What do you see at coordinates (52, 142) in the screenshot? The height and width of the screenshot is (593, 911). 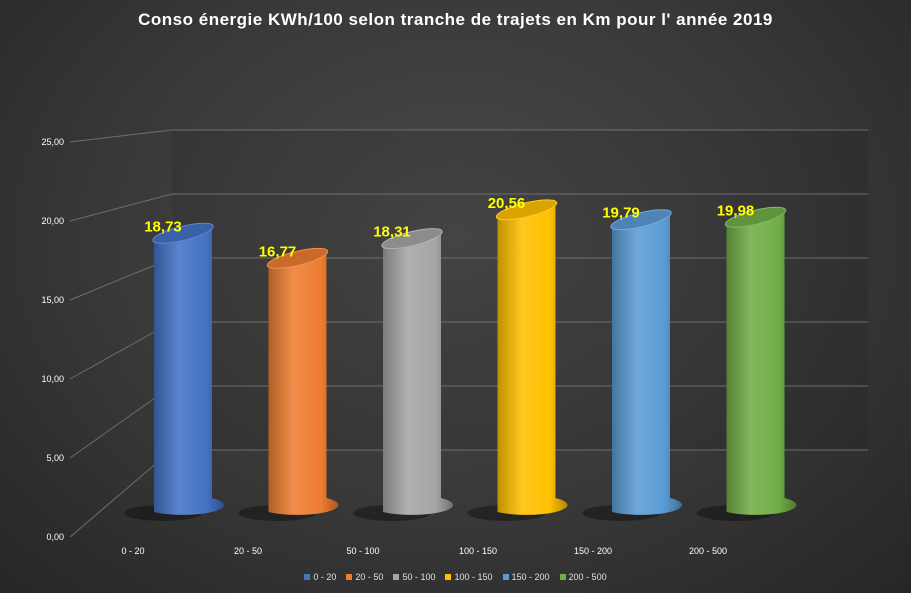 I see `y-tick-label: 25,00` at bounding box center [52, 142].